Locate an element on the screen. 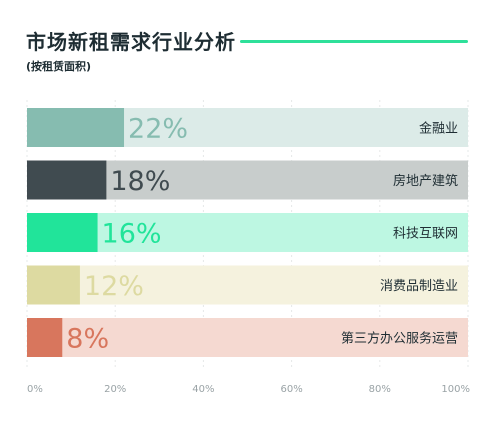 The height and width of the screenshot is (426, 500). data-label: 22% is located at coordinates (158, 129).